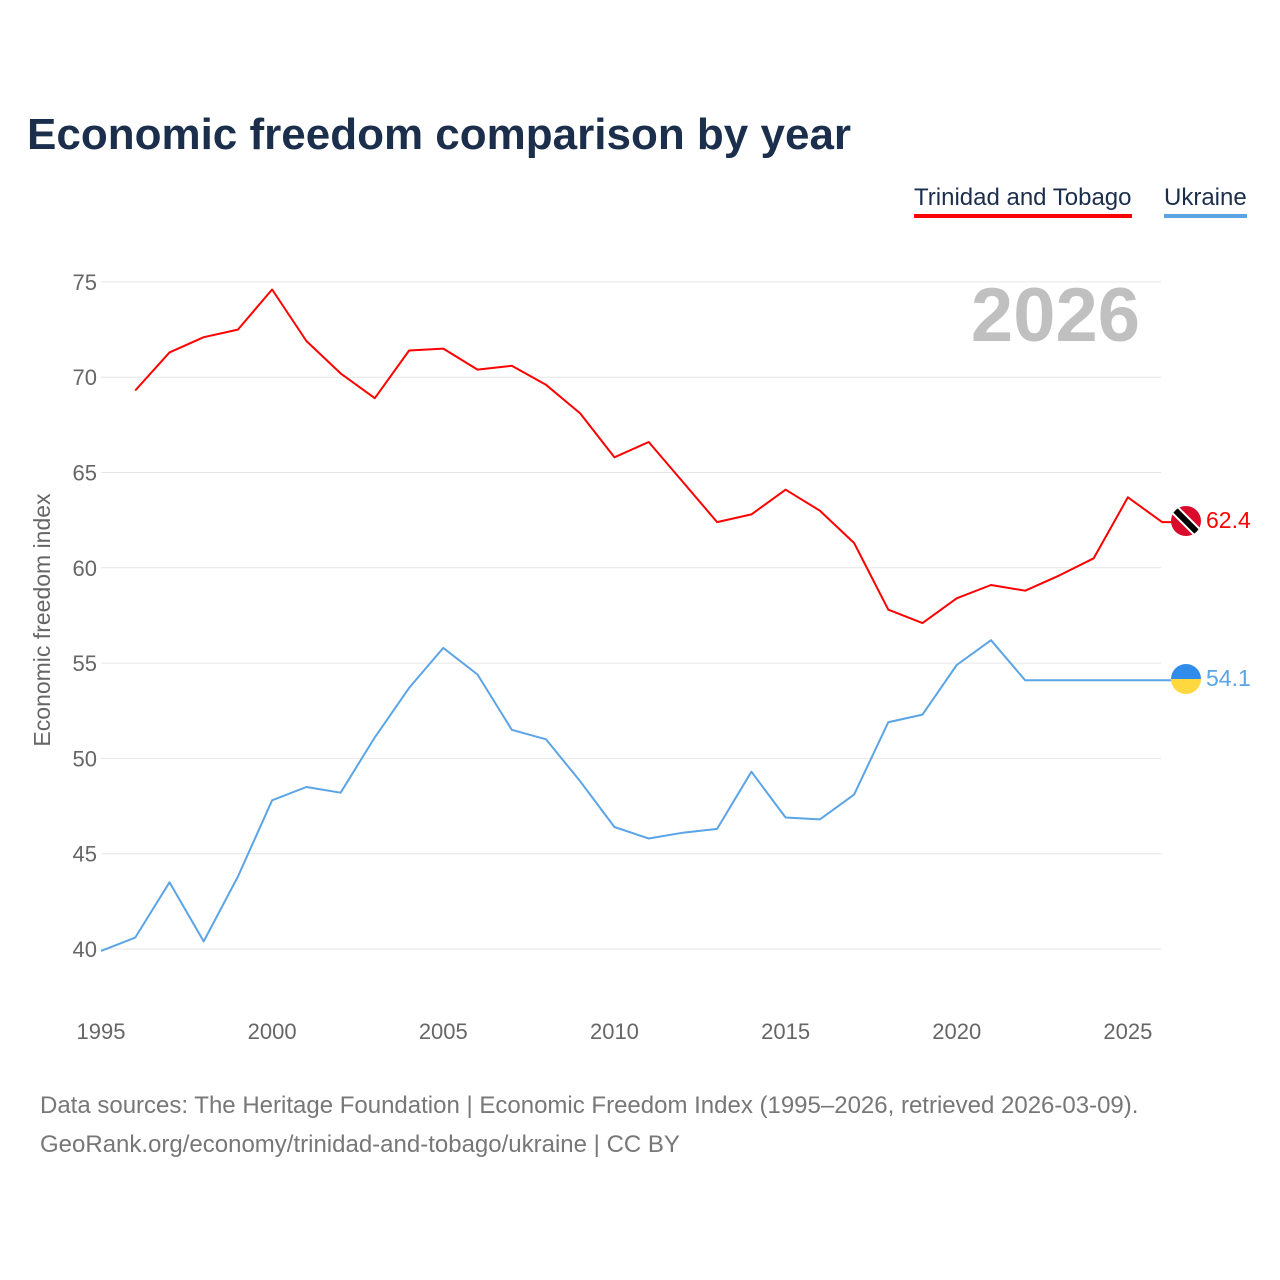 This screenshot has width=1280, height=1280. I want to click on y-tick-label: 40, so click(85, 949).